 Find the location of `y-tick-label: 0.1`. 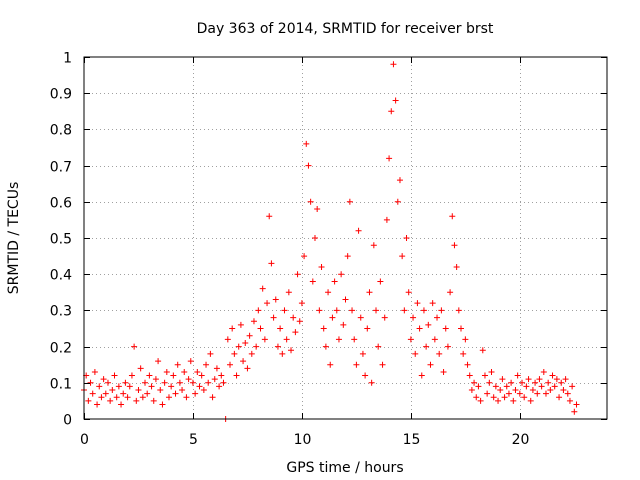

y-tick-label: 0.1 is located at coordinates (61, 385).